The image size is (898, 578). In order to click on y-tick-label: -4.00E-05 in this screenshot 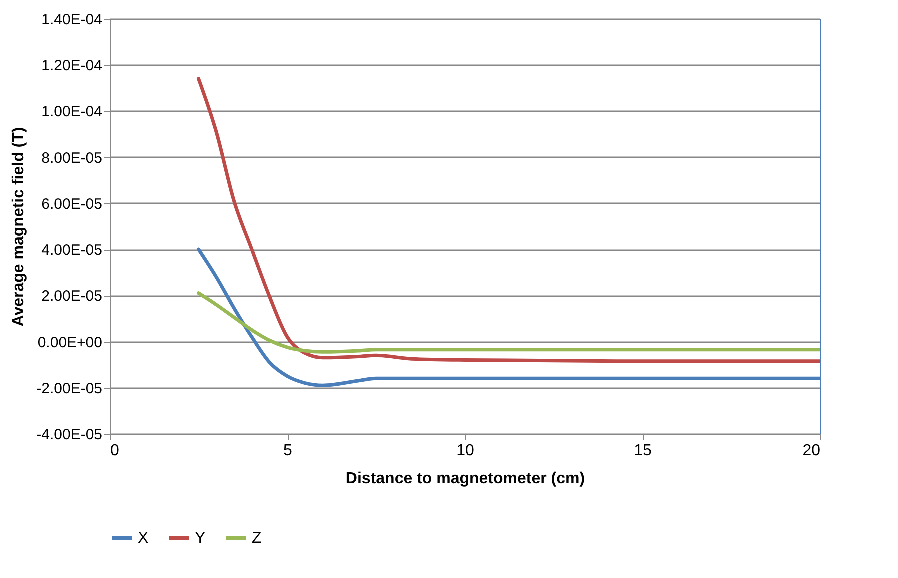, I will do `click(69, 435)`.